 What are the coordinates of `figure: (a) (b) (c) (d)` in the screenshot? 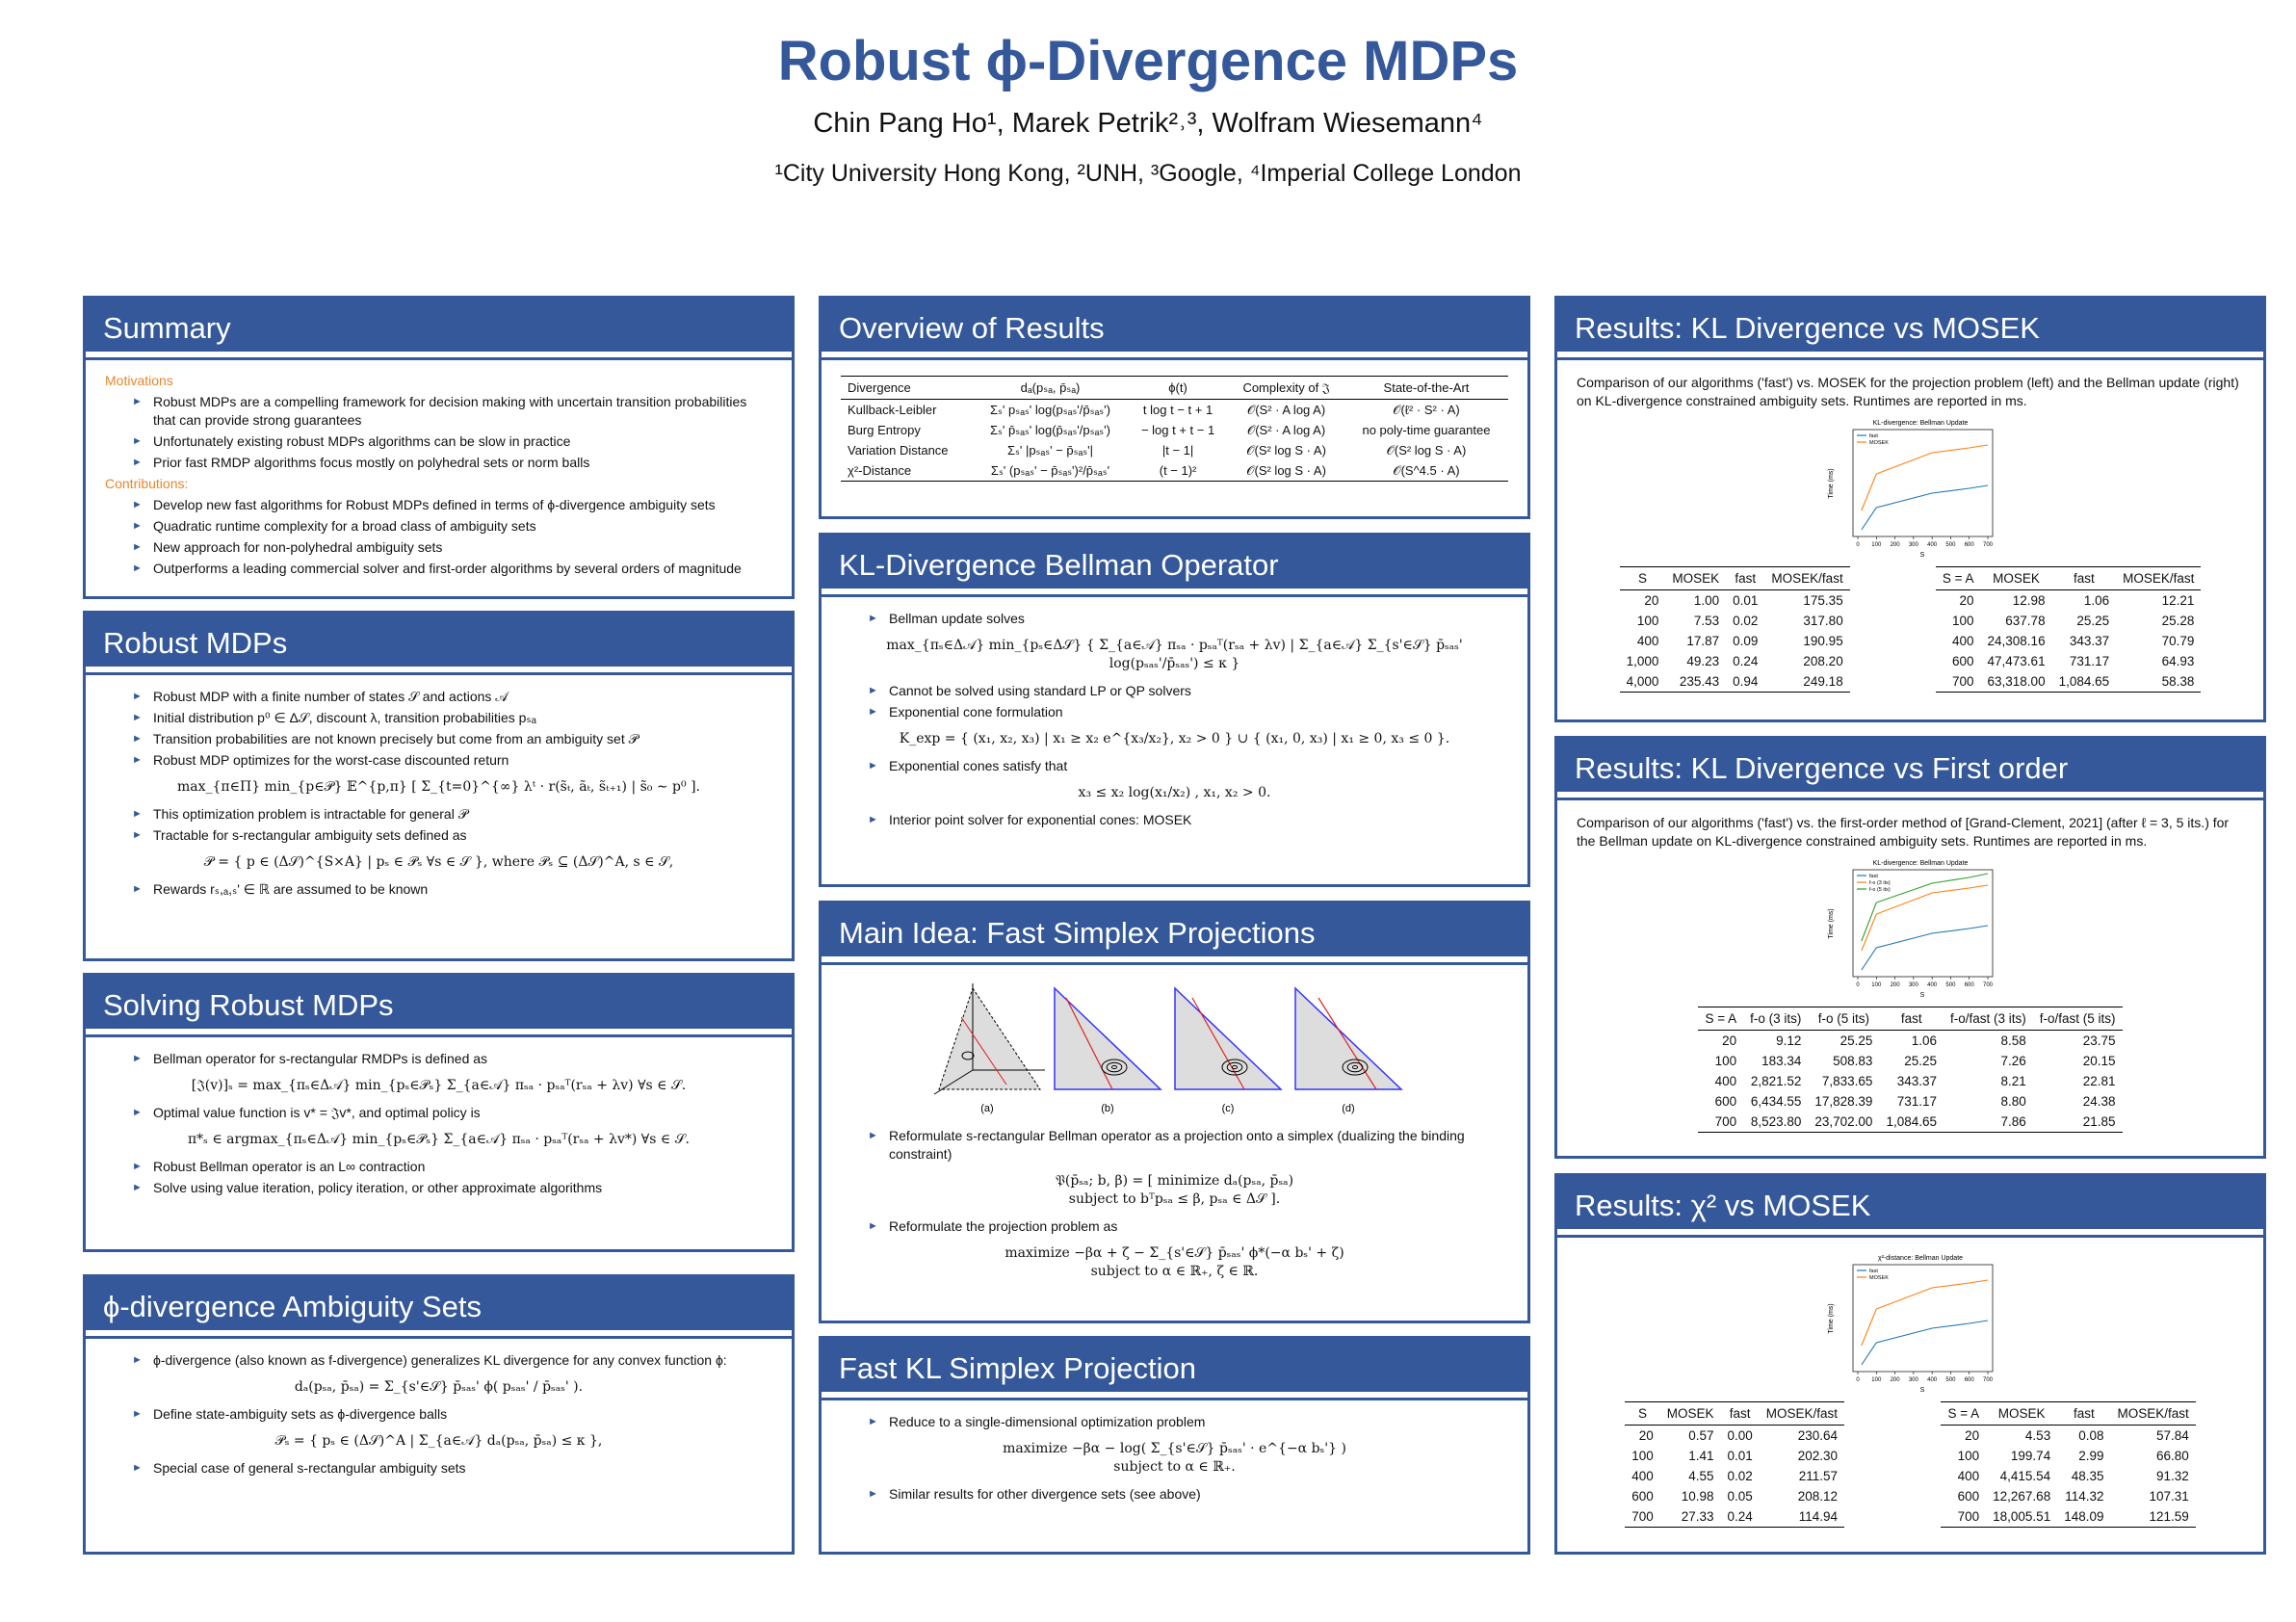 It's located at (1174, 1051).